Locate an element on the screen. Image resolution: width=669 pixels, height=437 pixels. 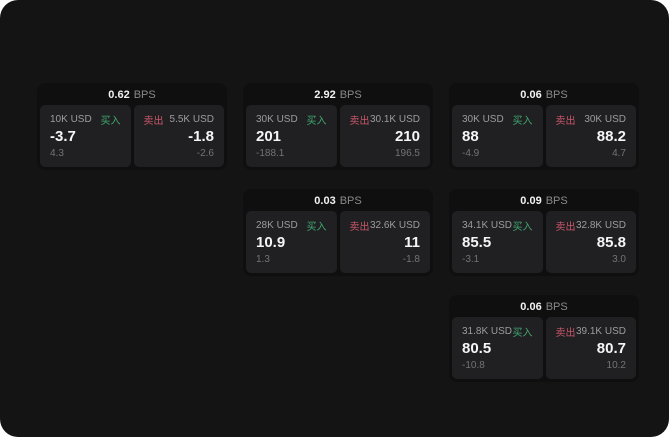
buy-size: 34.1K USD is located at coordinates (487, 225).